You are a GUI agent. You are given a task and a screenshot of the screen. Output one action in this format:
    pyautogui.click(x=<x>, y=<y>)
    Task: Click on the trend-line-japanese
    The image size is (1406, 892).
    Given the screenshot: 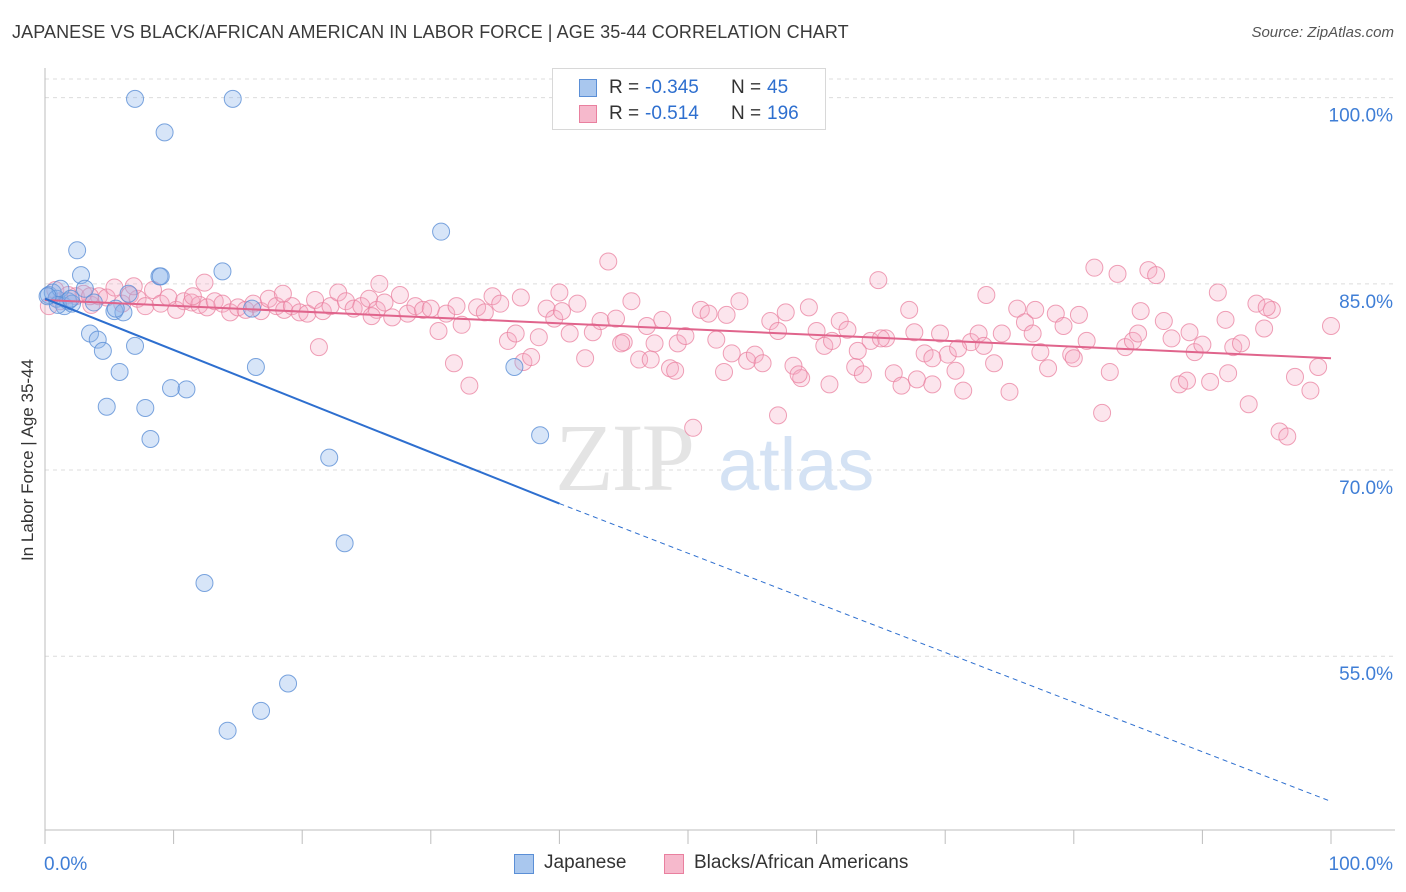 What is the action you would take?
    pyautogui.click(x=302, y=401)
    